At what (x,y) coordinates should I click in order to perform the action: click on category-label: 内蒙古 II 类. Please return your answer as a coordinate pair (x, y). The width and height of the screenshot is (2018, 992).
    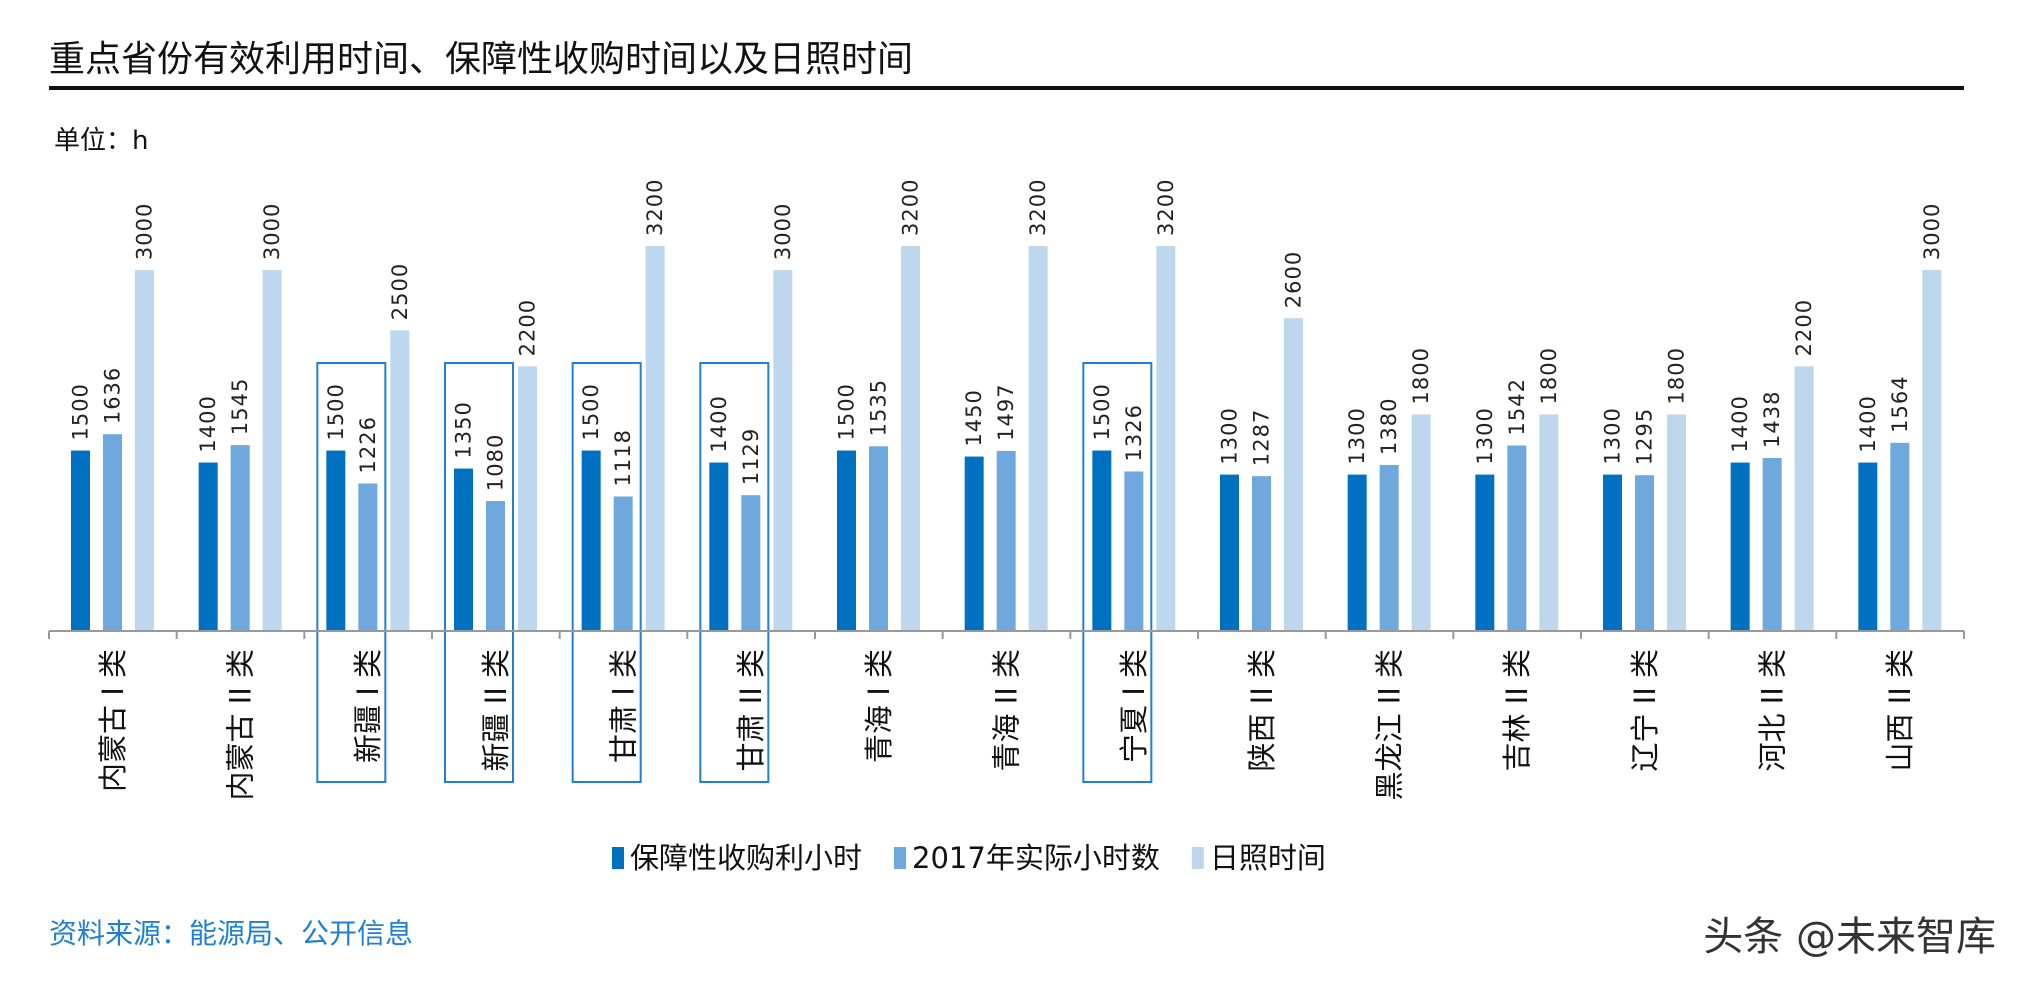
    Looking at the image, I should click on (241, 725).